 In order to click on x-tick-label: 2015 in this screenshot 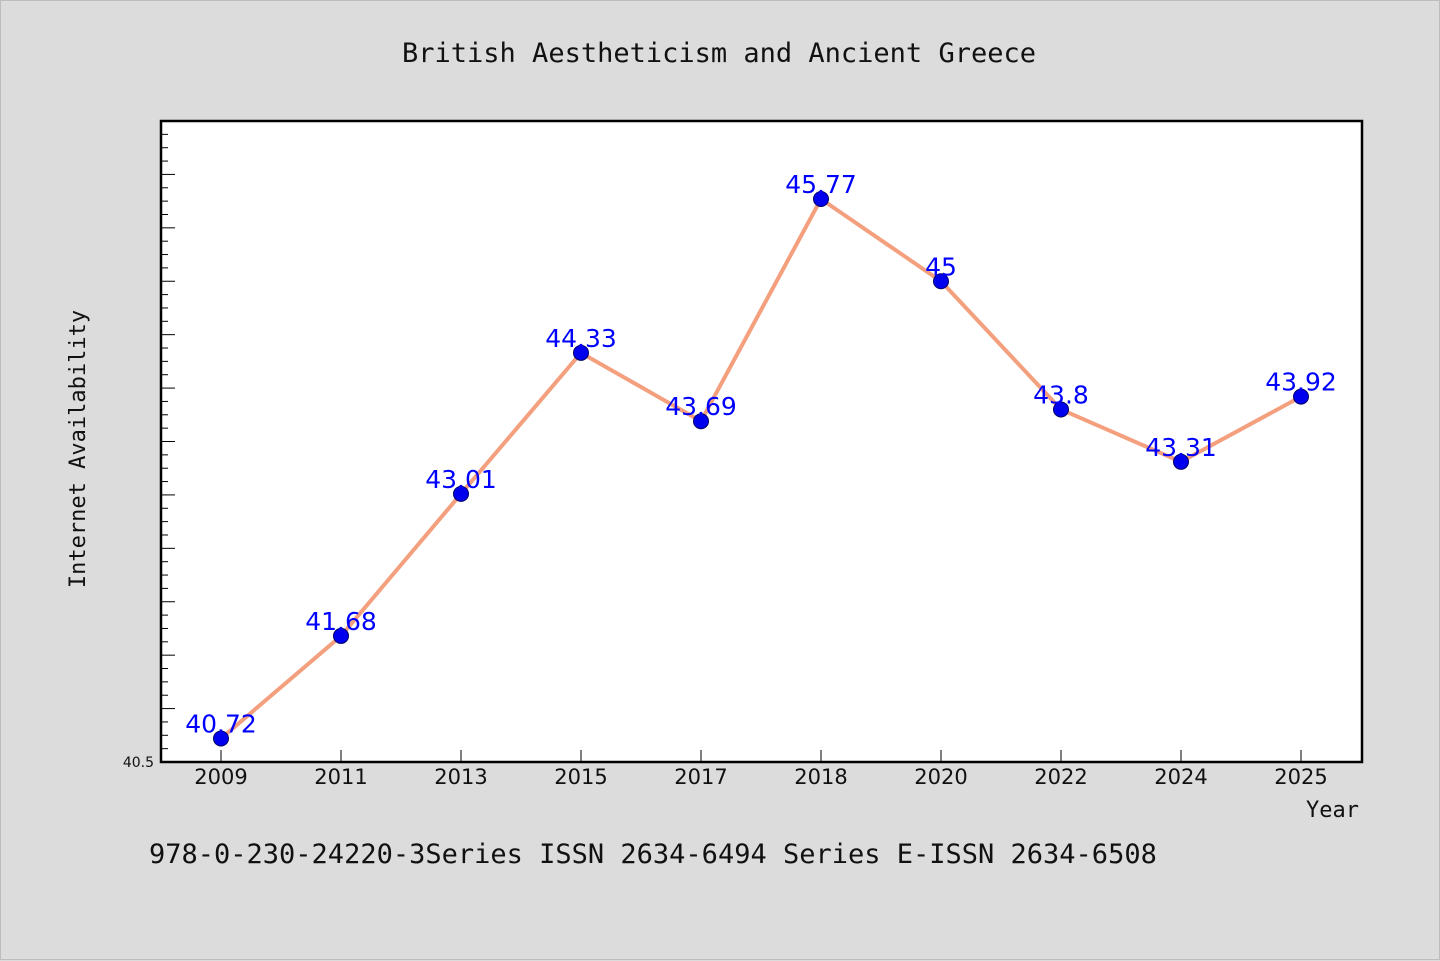, I will do `click(580, 777)`.